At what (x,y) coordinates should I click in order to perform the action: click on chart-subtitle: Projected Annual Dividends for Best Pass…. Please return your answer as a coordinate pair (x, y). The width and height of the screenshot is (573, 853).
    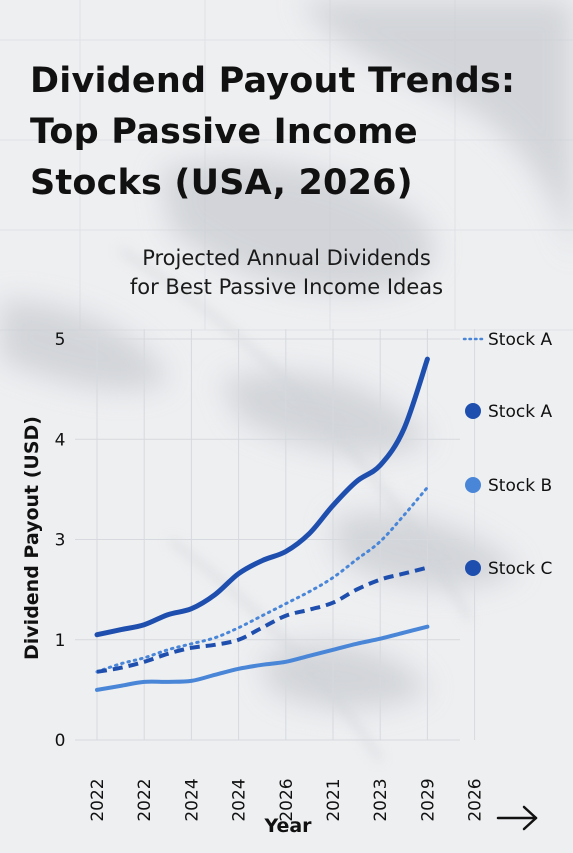
    Looking at the image, I should click on (286, 273).